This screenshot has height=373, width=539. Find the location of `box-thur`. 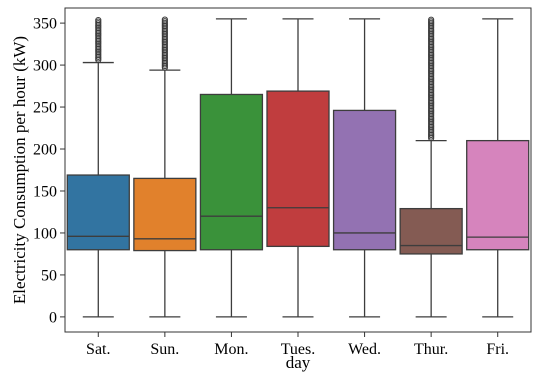

box-thur is located at coordinates (431, 167).